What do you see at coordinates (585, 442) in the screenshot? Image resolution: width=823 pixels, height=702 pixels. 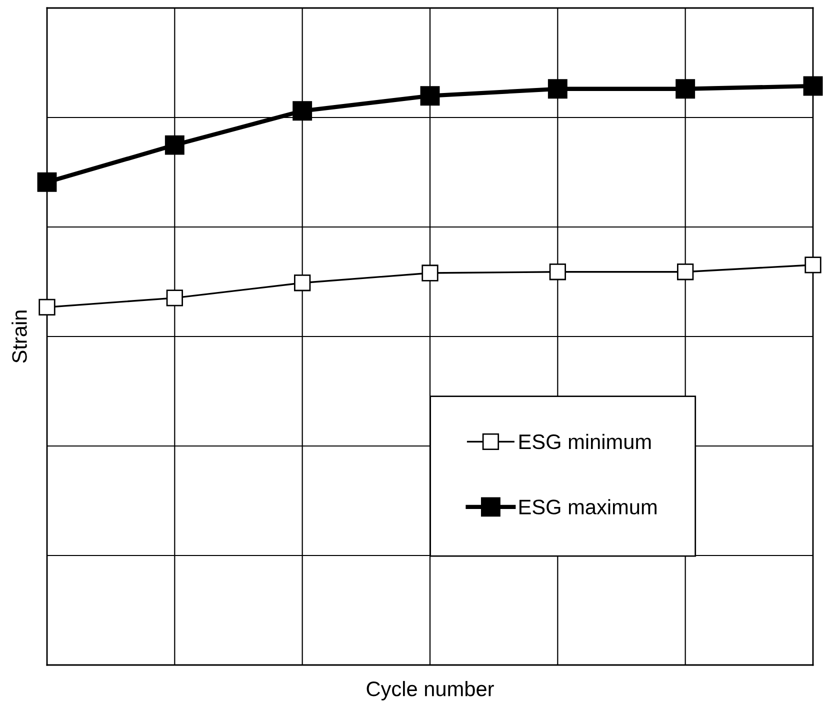 I see `legend-label: ESG minimum` at bounding box center [585, 442].